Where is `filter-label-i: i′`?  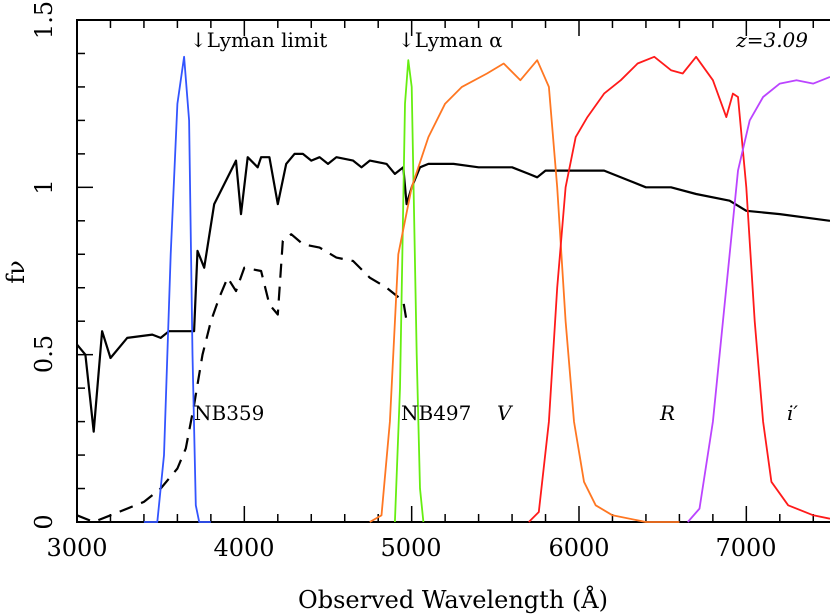
filter-label-i: i′ is located at coordinates (792, 413).